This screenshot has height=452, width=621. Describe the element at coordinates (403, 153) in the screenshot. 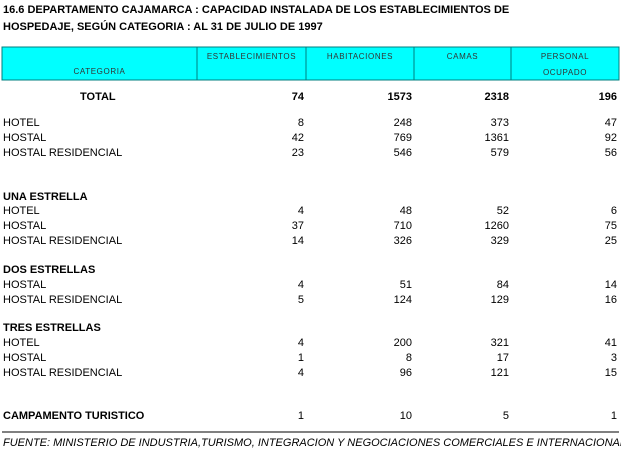

I see `cell-value: 546` at that location.